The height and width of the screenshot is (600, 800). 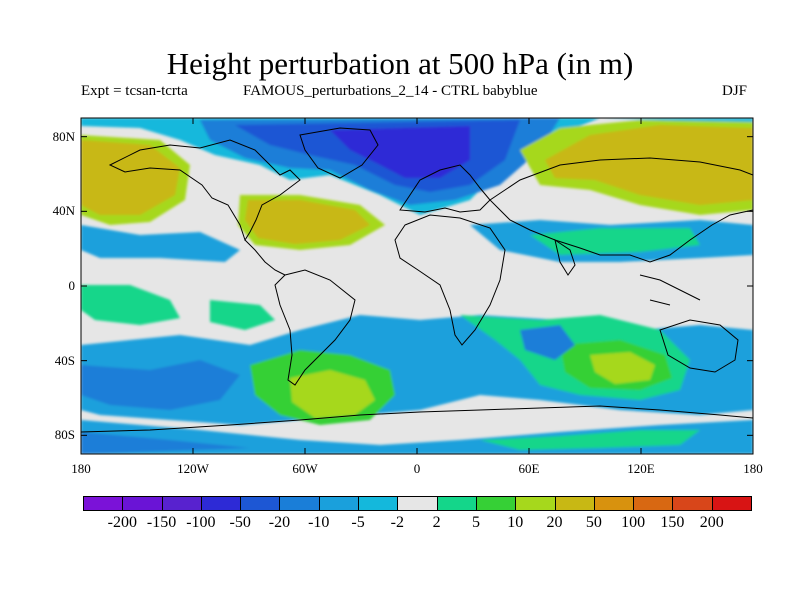 What do you see at coordinates (670, 290) in the screenshot?
I see `coast-maritime-se-asia` at bounding box center [670, 290].